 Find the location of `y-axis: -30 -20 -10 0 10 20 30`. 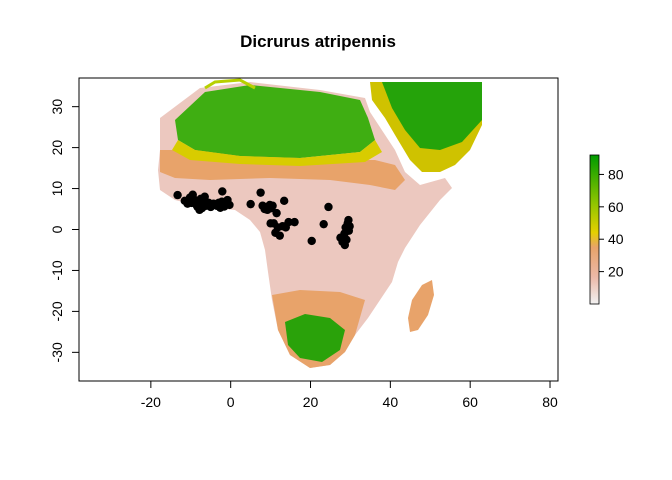

y-axis: -30 -20 -10 0 10 20 30 is located at coordinates (64, 230).